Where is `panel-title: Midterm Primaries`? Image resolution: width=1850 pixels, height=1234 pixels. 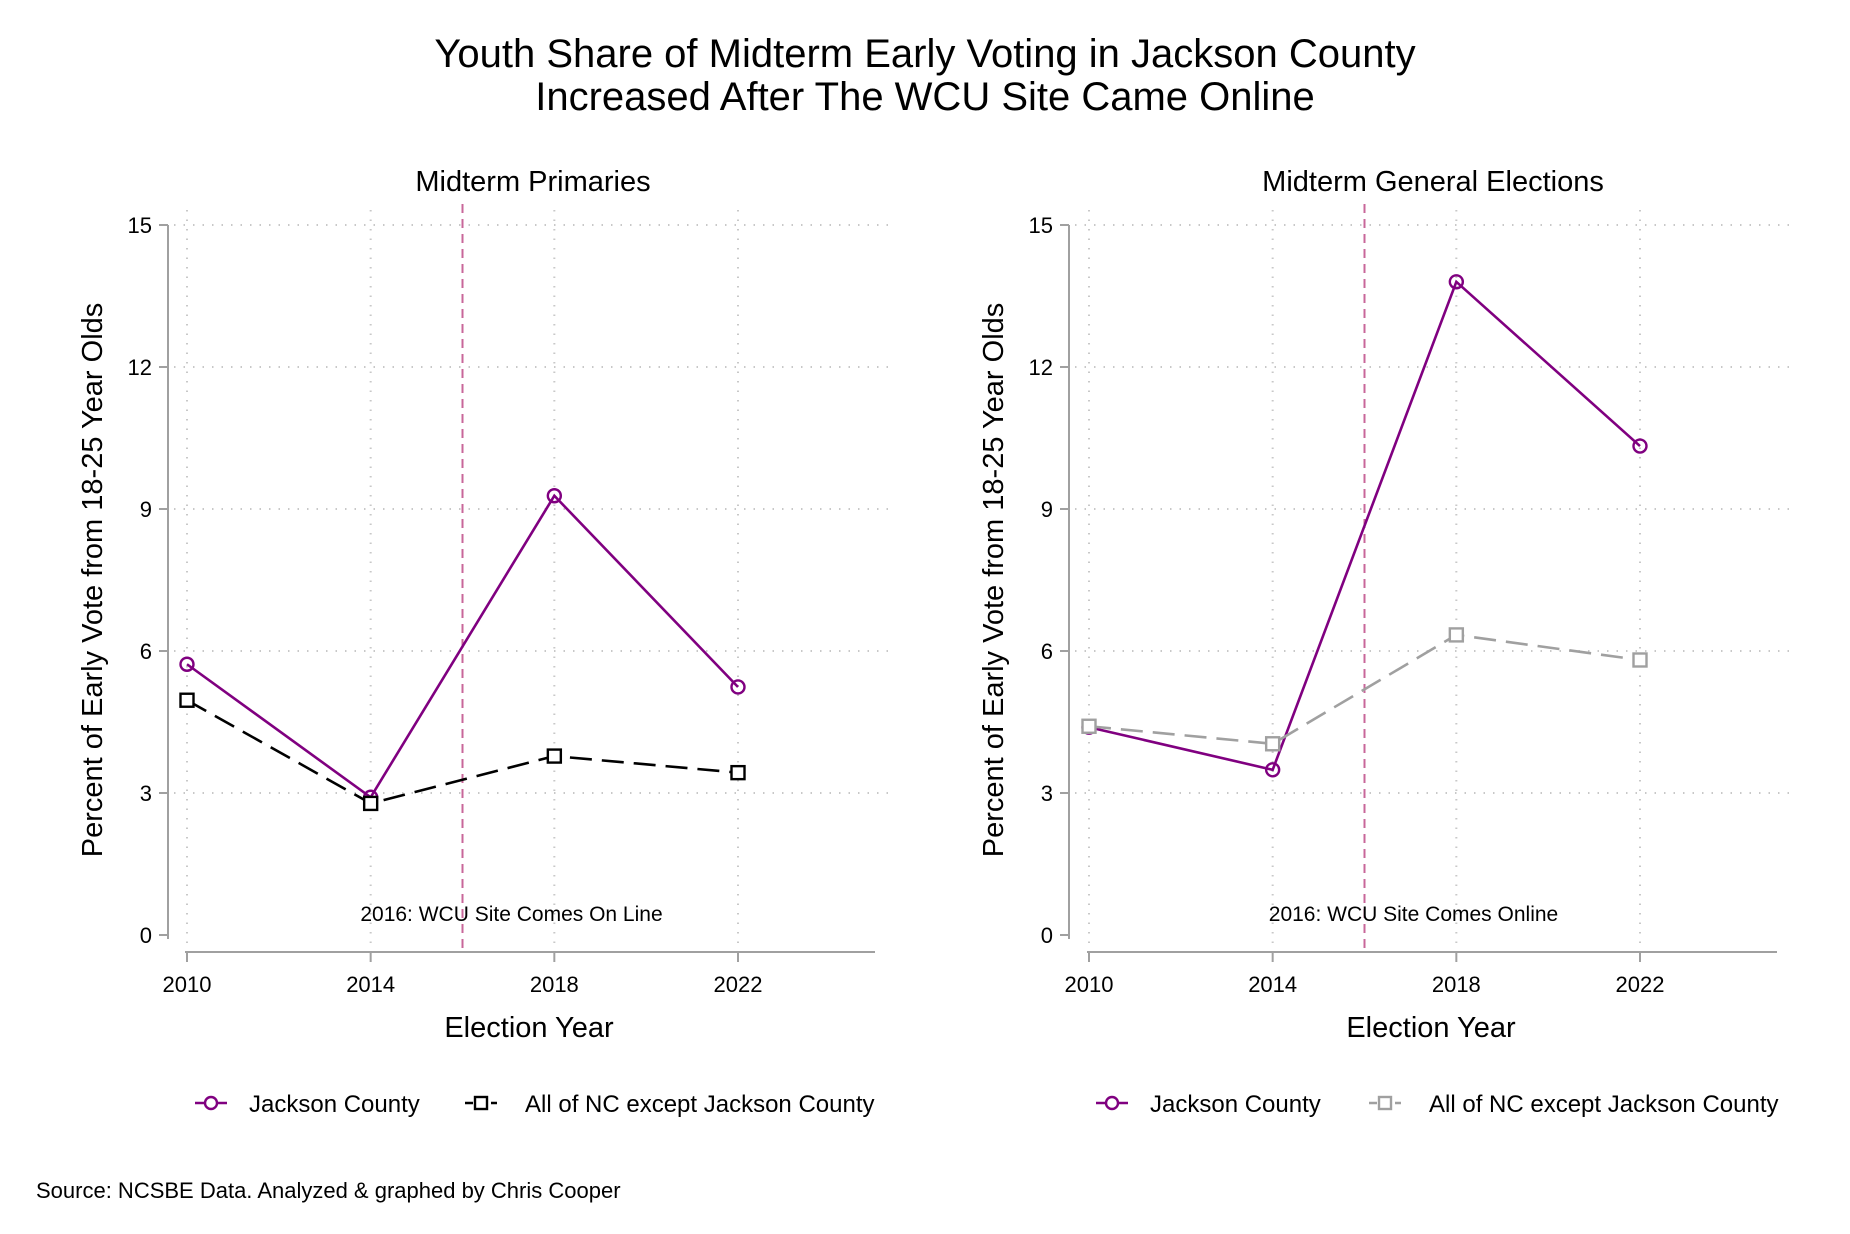 panel-title: Midterm Primaries is located at coordinates (532, 182).